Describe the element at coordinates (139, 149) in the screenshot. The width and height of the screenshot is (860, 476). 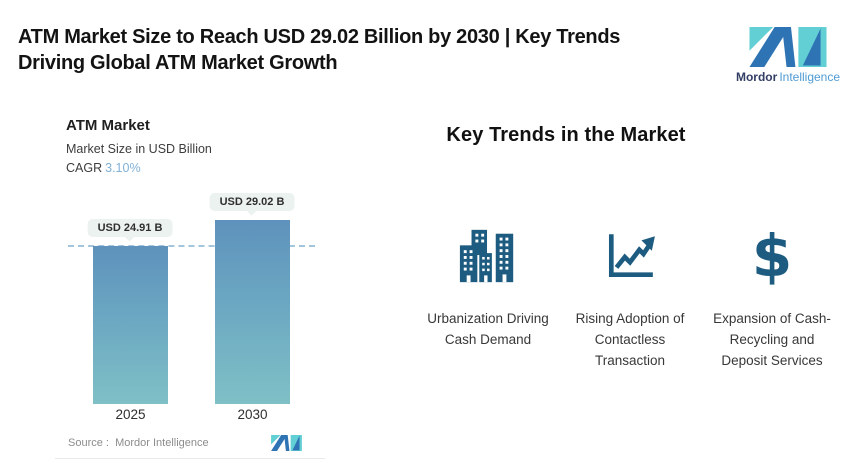
I see `chart-subtitle: Market Size in USD Billion` at that location.